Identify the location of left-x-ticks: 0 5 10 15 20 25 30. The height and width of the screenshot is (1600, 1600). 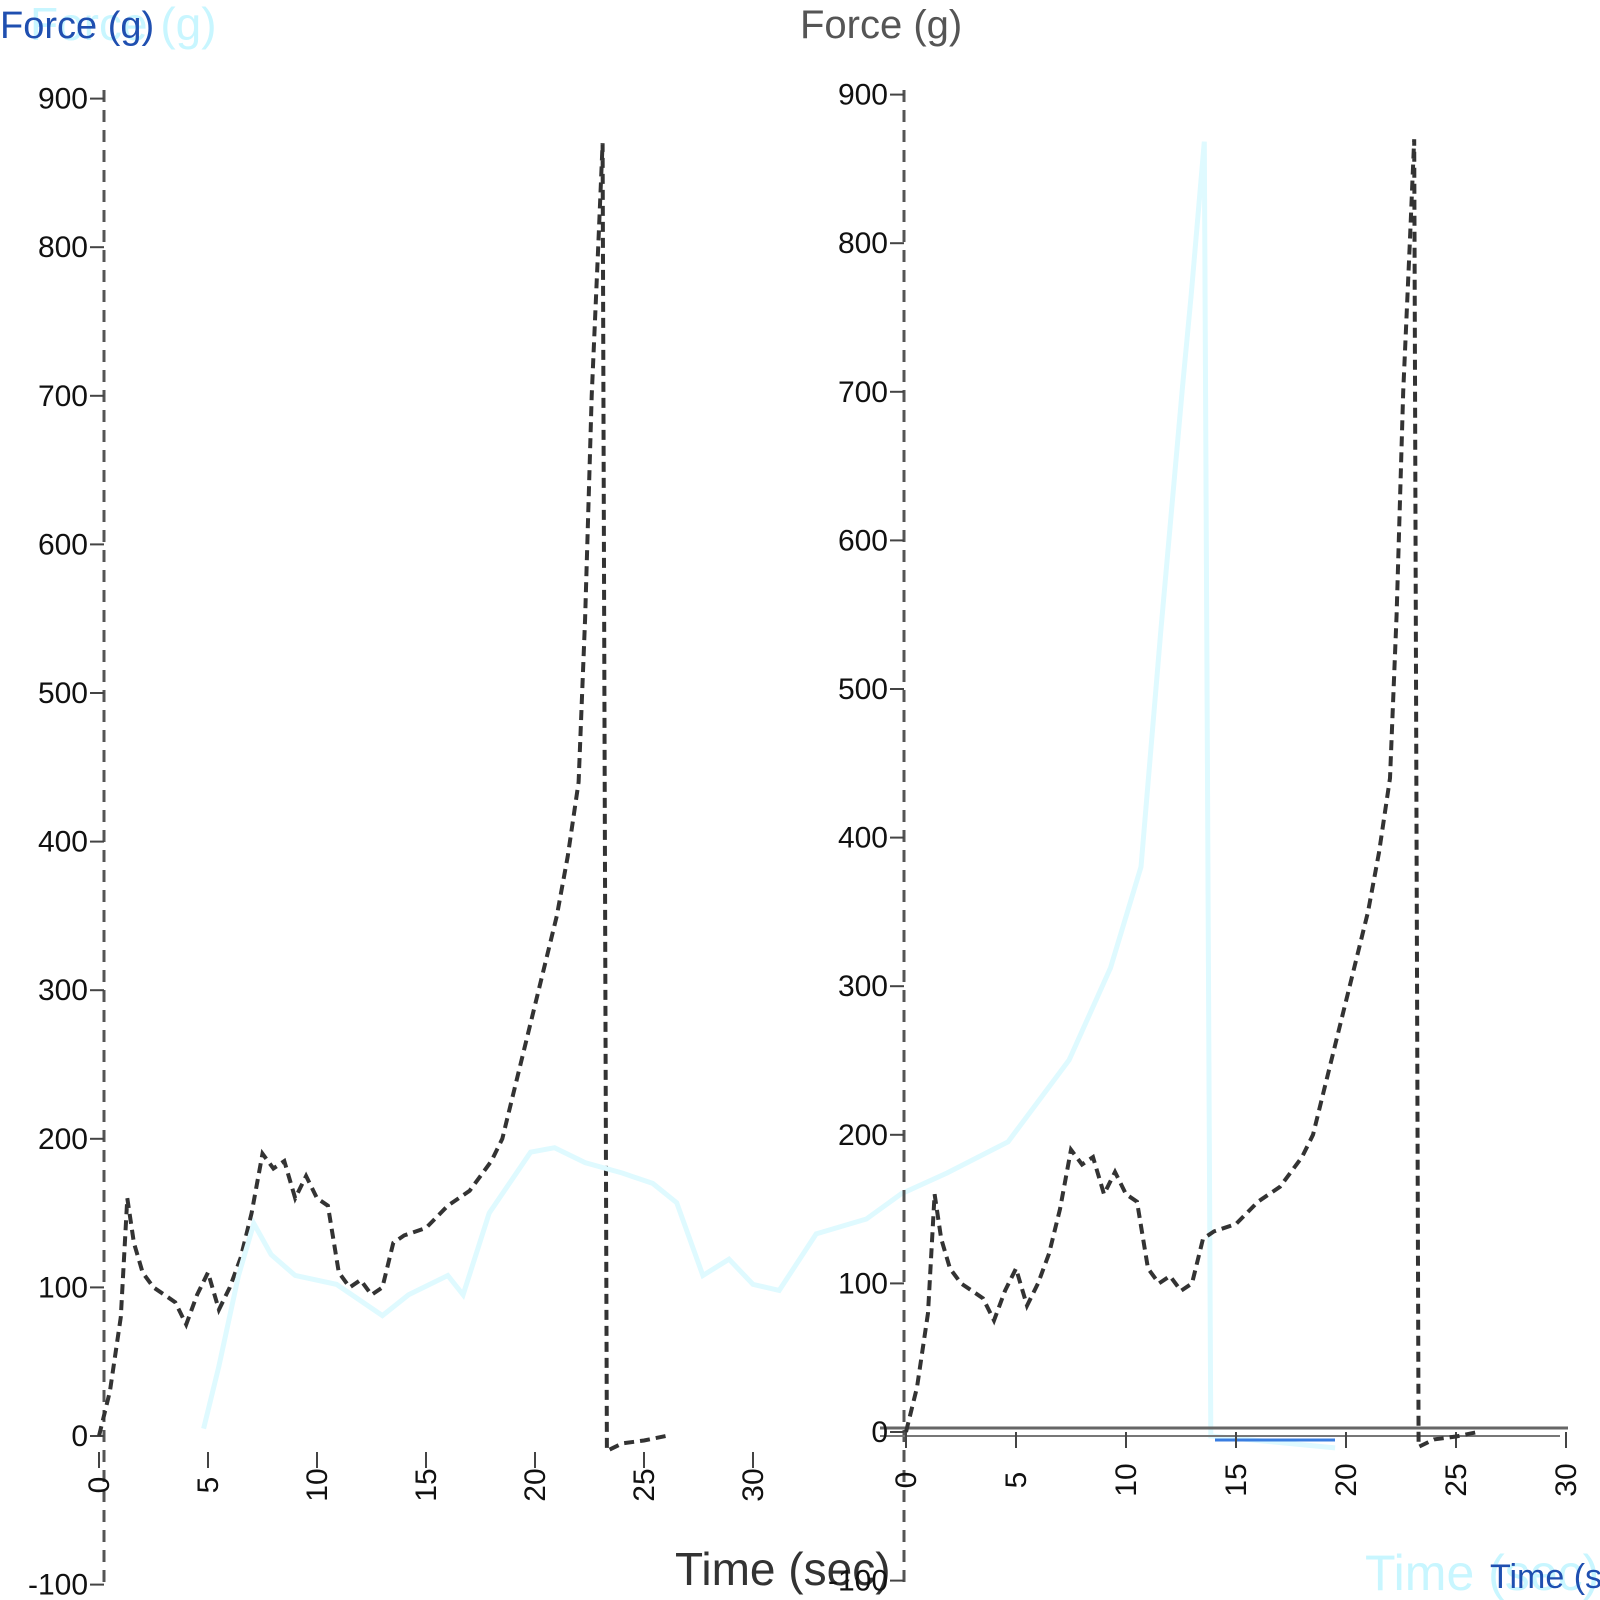
(426, 1477).